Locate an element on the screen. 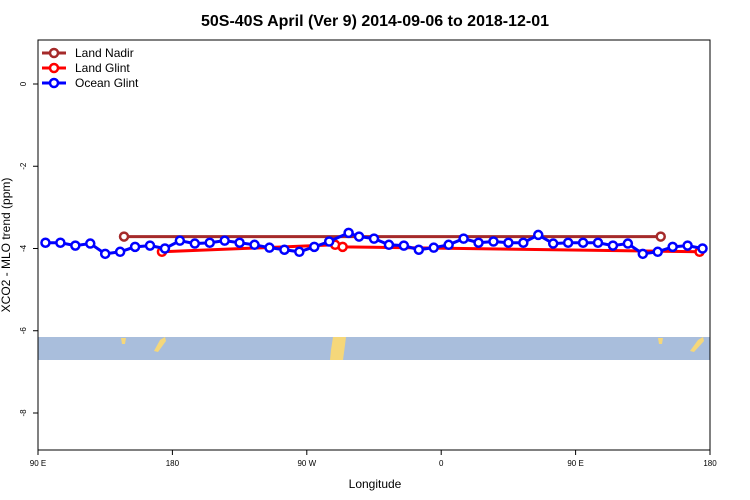  y-tick-label: -4 is located at coordinates (23, 248).